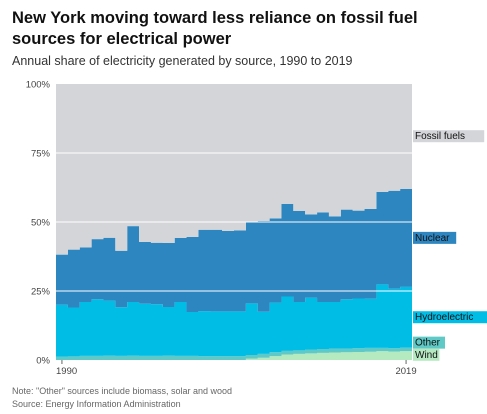 This screenshot has height=414, width=487. I want to click on series-label-nuclear: Nuclear, so click(432, 238).